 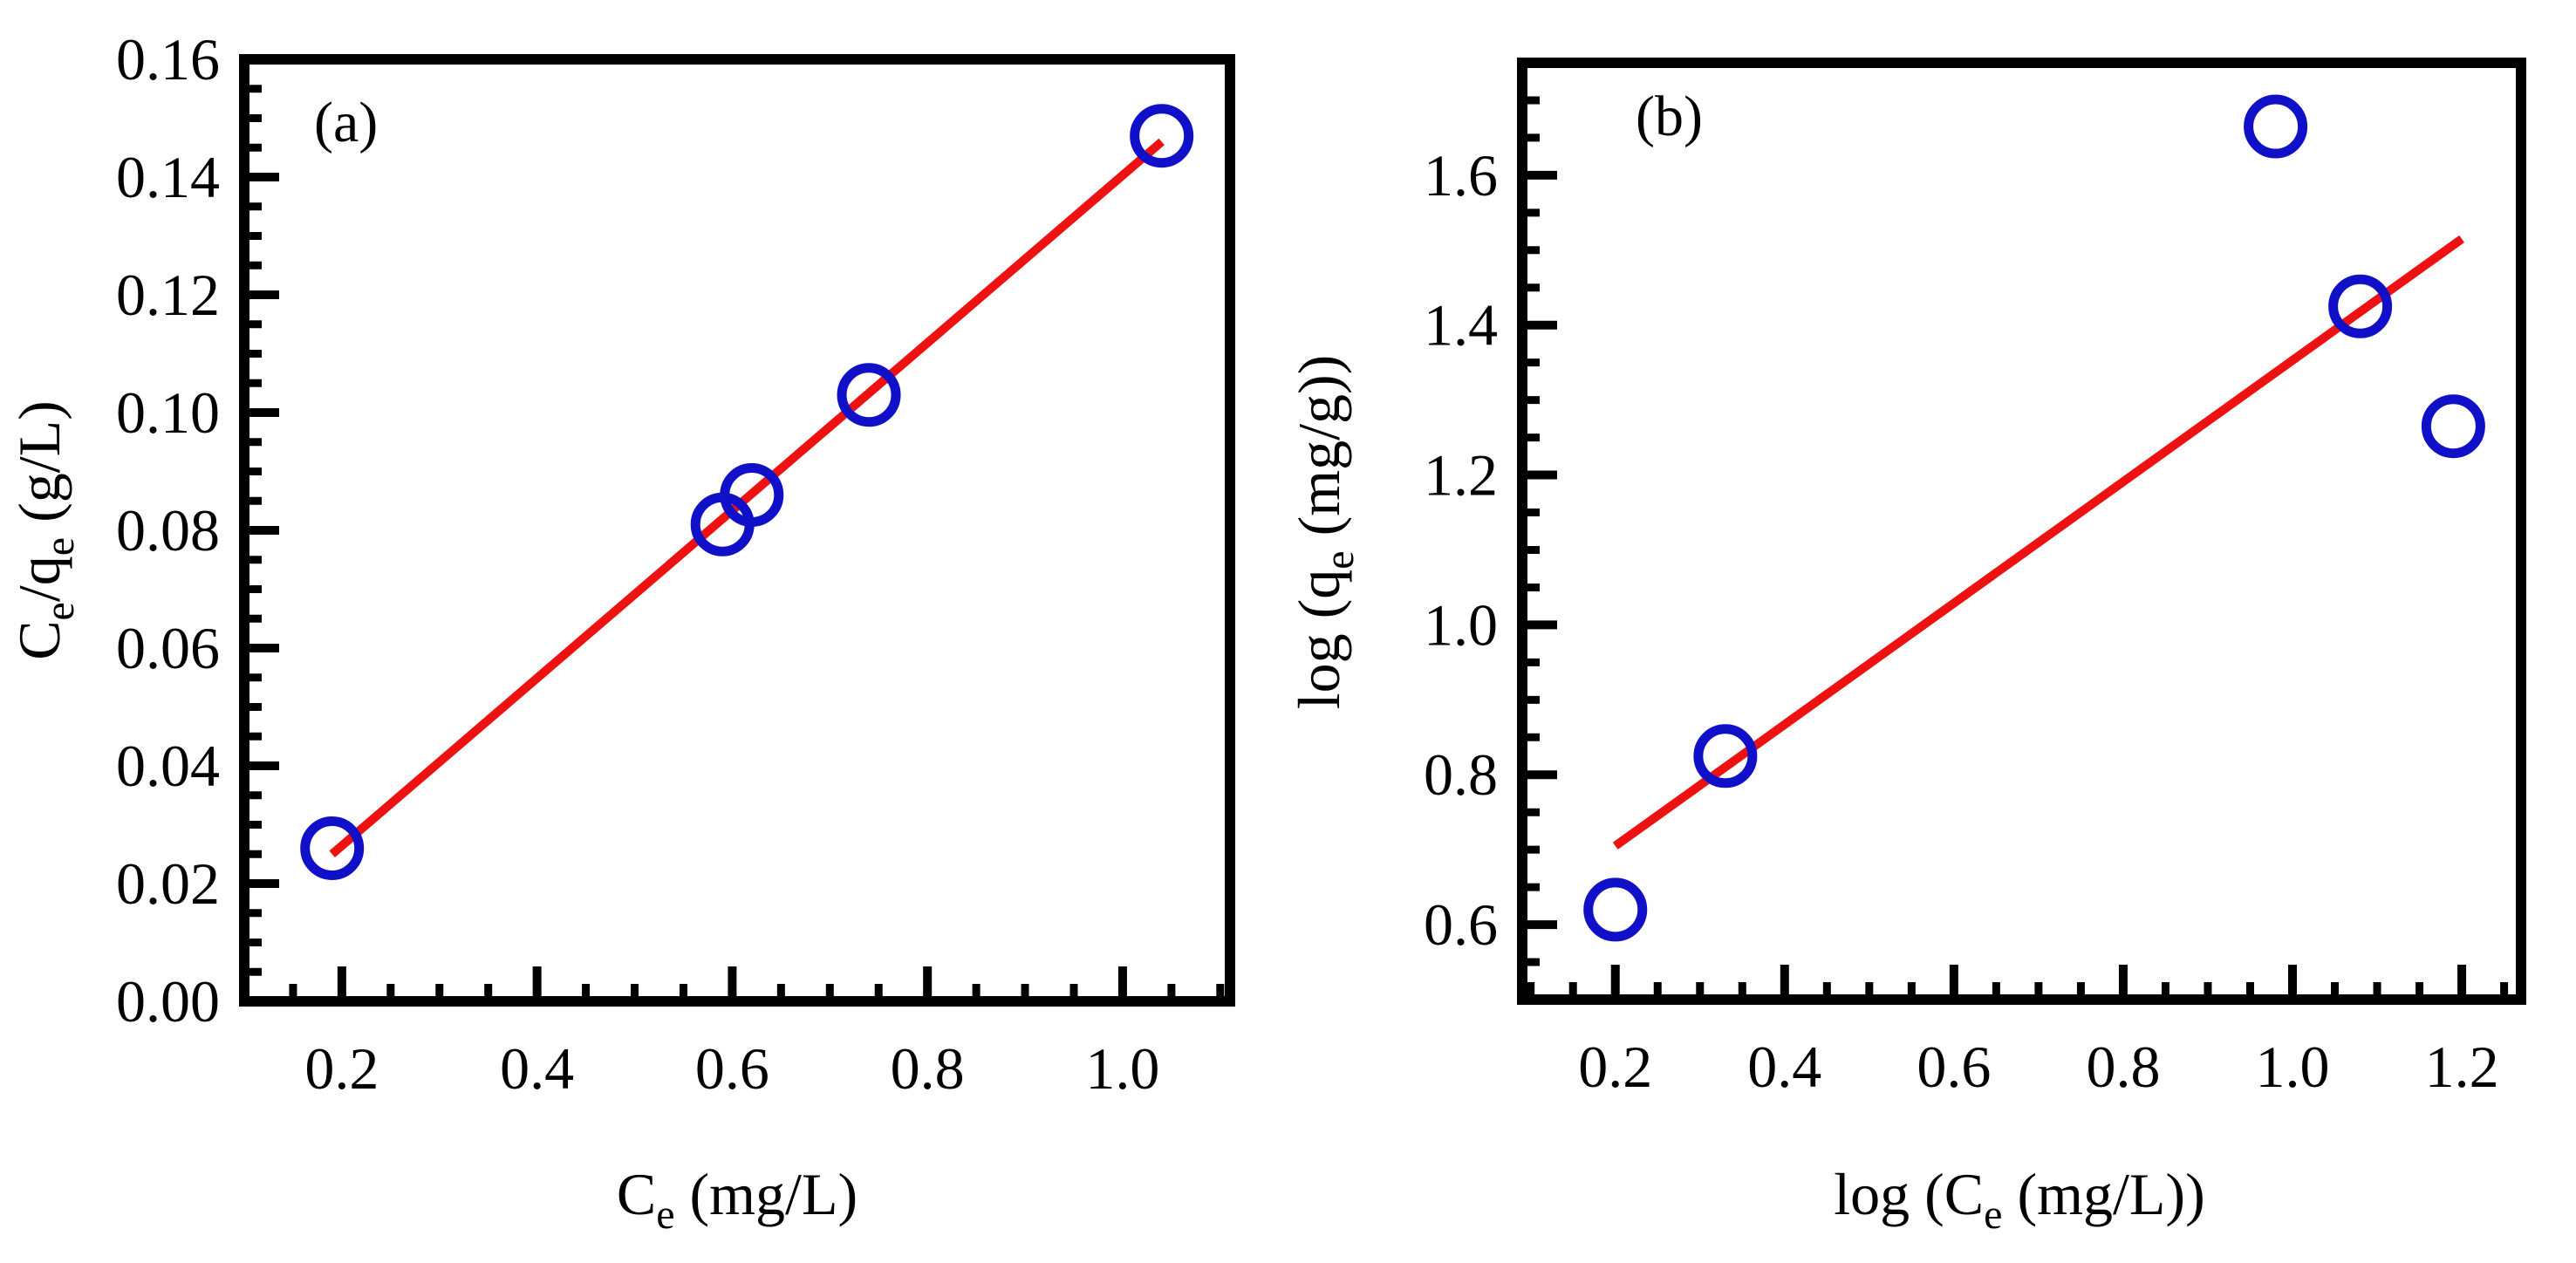 I want to click on panel-a-y-tick-labels: 0.00 0.02 0.04 0.06 0.08 0.10 0.12 0.14 0.16, so click(x=168, y=530).